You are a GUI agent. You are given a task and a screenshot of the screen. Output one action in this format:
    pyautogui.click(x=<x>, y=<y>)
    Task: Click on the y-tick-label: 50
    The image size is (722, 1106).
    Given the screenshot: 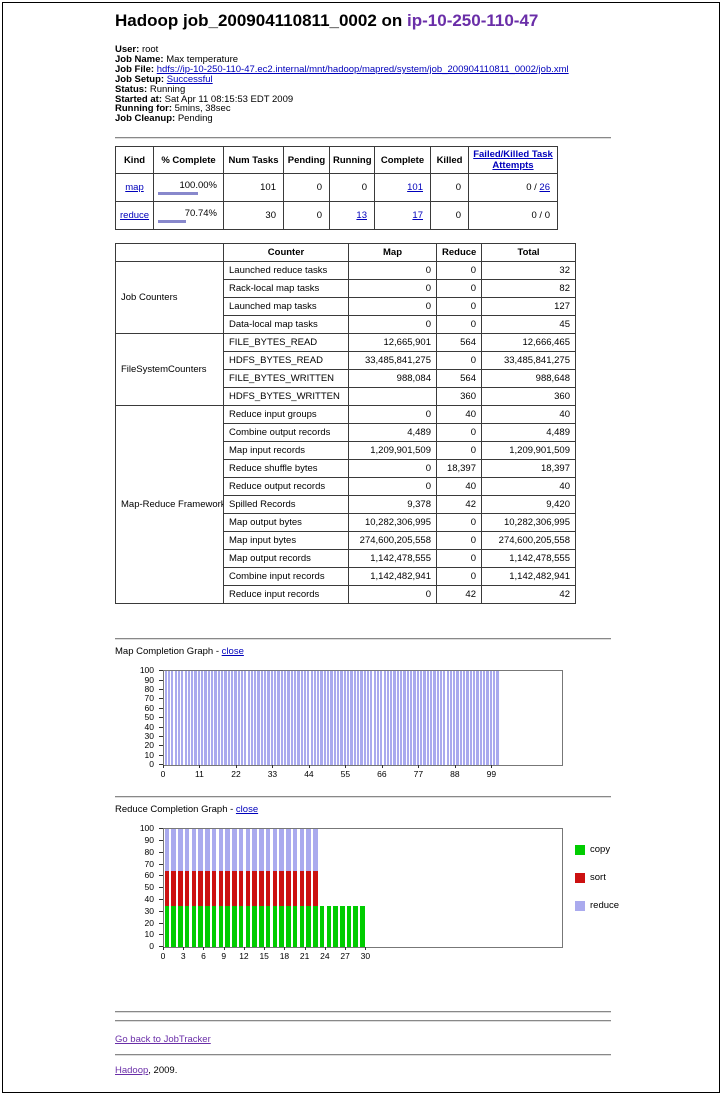 What is the action you would take?
    pyautogui.click(x=149, y=717)
    